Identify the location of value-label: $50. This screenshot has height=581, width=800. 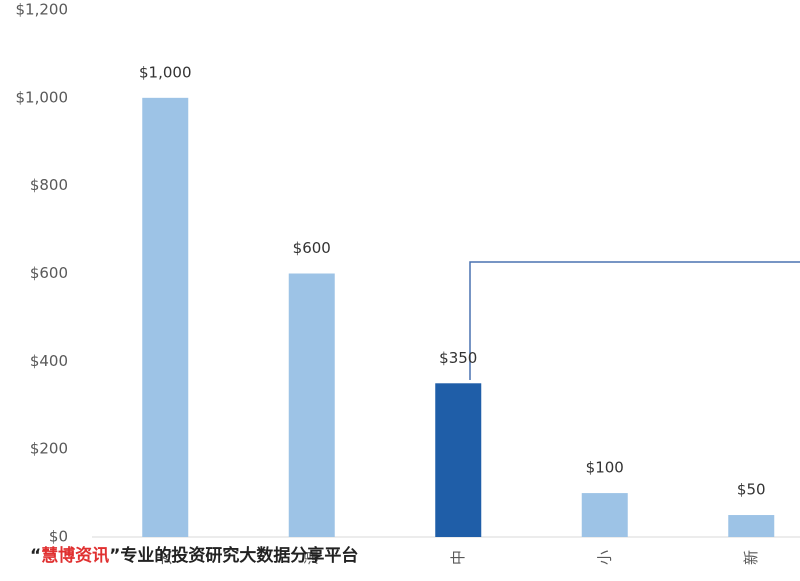
(751, 490).